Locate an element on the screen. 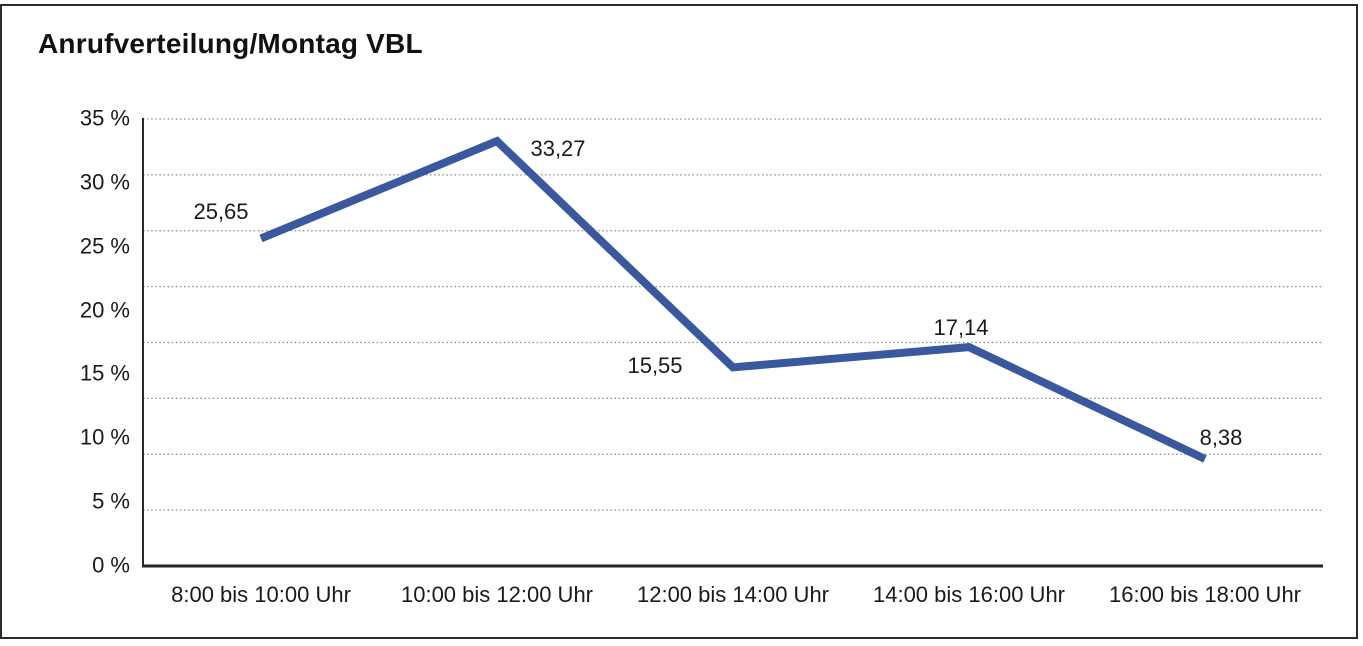  y-axis-tick-label: 35 % is located at coordinates (104, 118).